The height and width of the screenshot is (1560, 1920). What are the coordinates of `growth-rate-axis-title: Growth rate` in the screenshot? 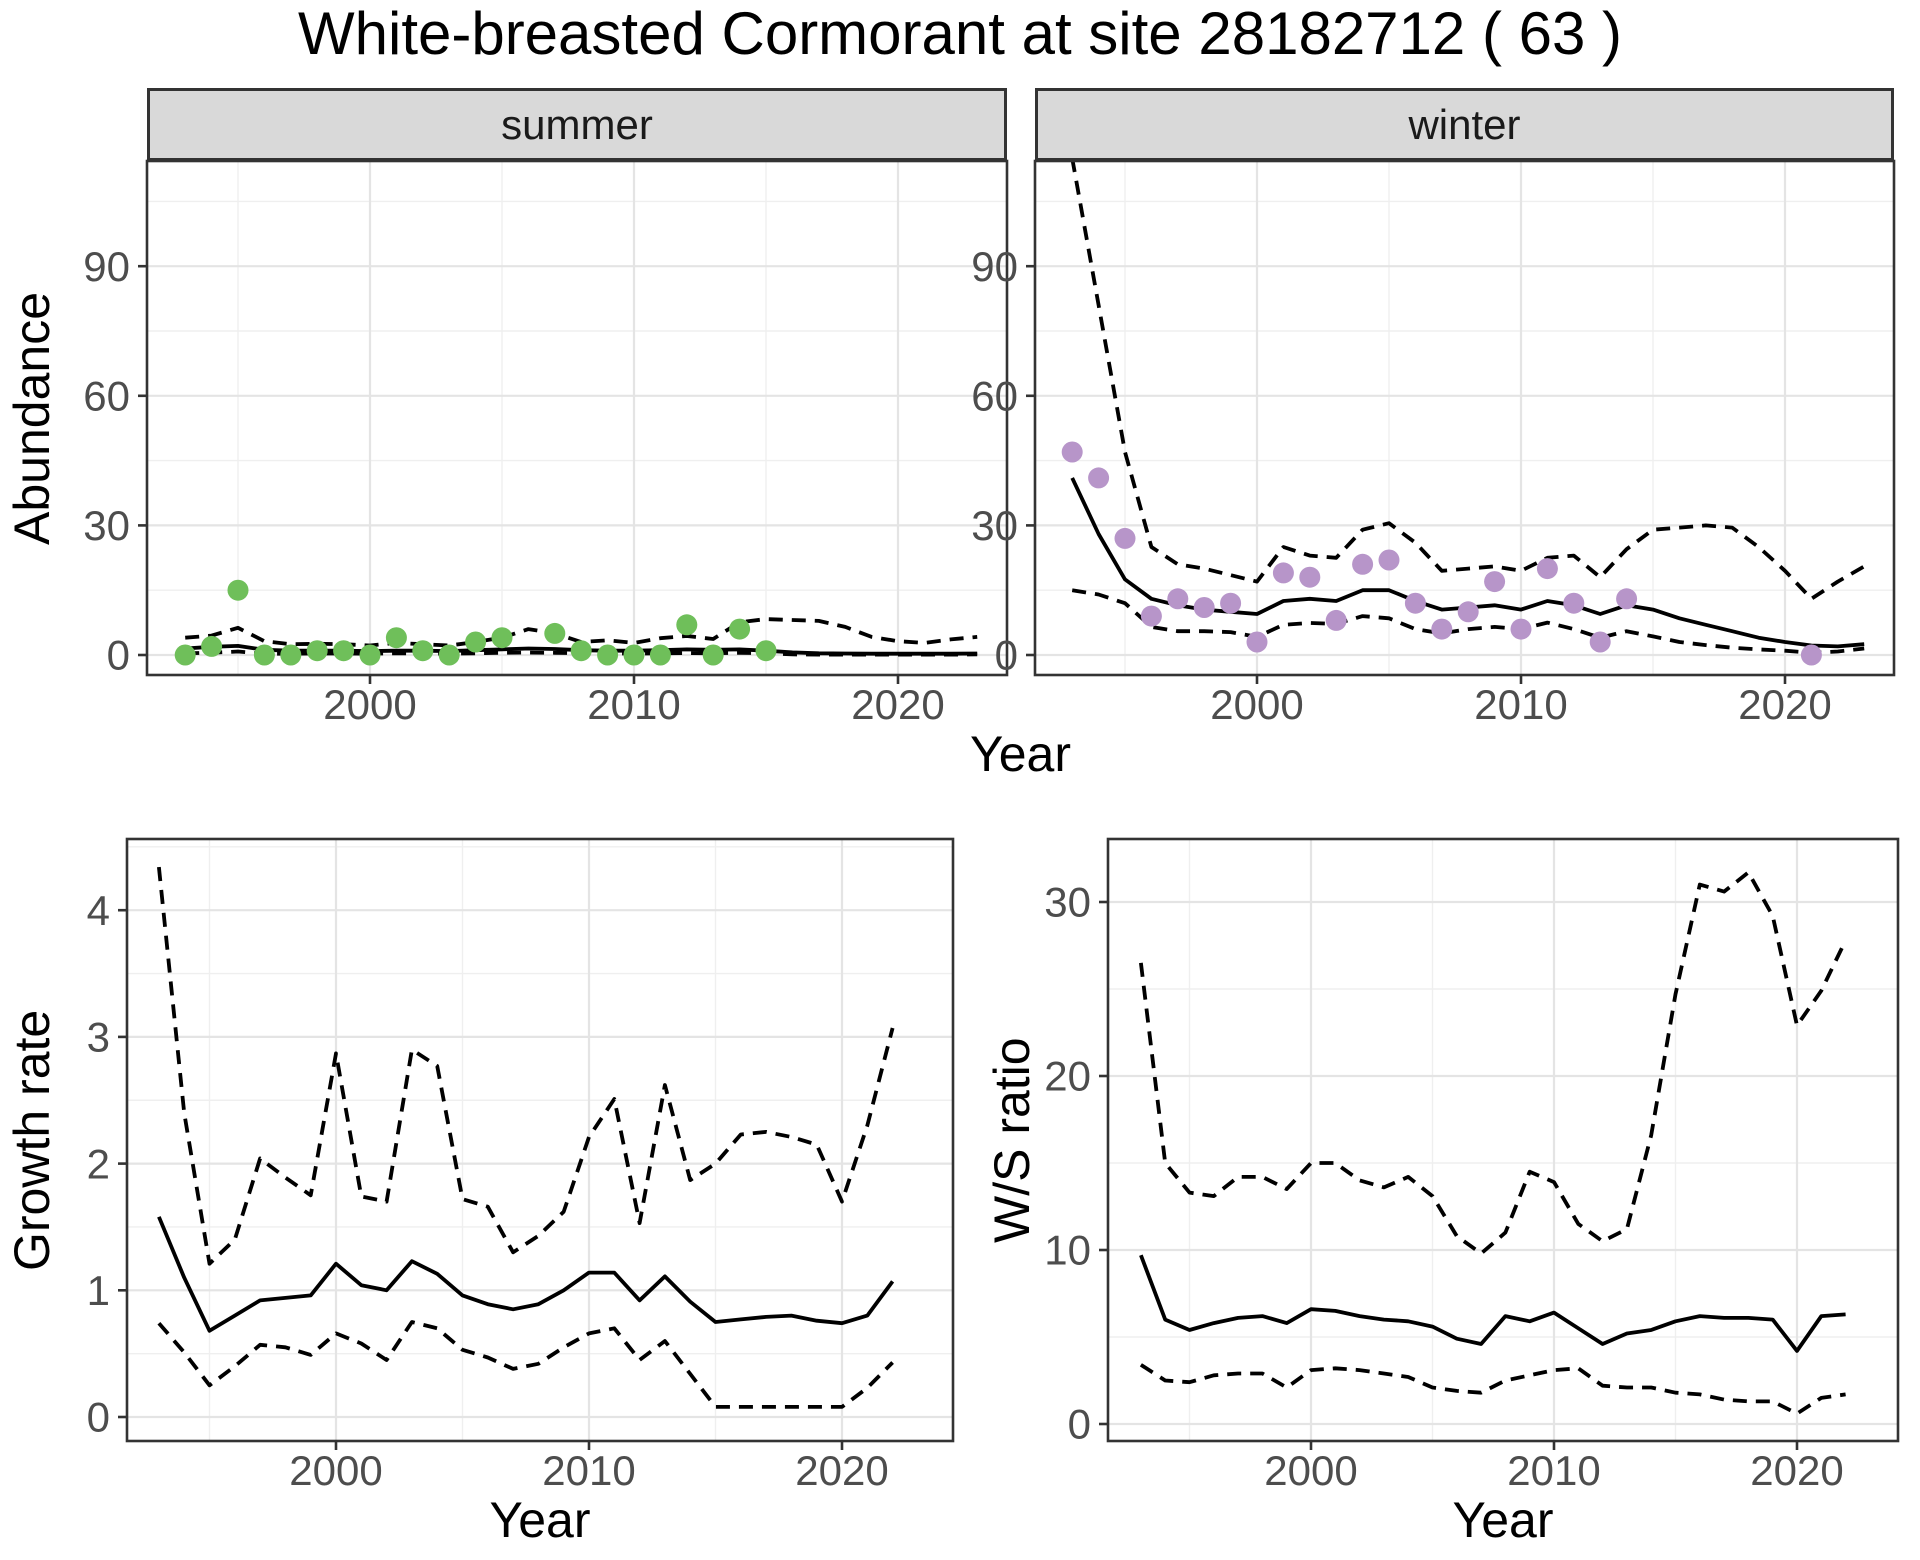 It's located at (32, 1140).